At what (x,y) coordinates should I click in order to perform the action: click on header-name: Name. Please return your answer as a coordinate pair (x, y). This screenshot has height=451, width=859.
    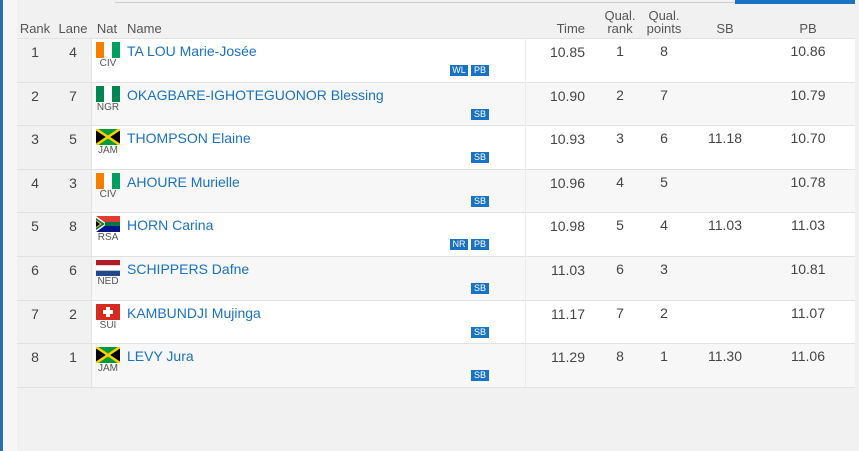
    Looking at the image, I should click on (144, 28).